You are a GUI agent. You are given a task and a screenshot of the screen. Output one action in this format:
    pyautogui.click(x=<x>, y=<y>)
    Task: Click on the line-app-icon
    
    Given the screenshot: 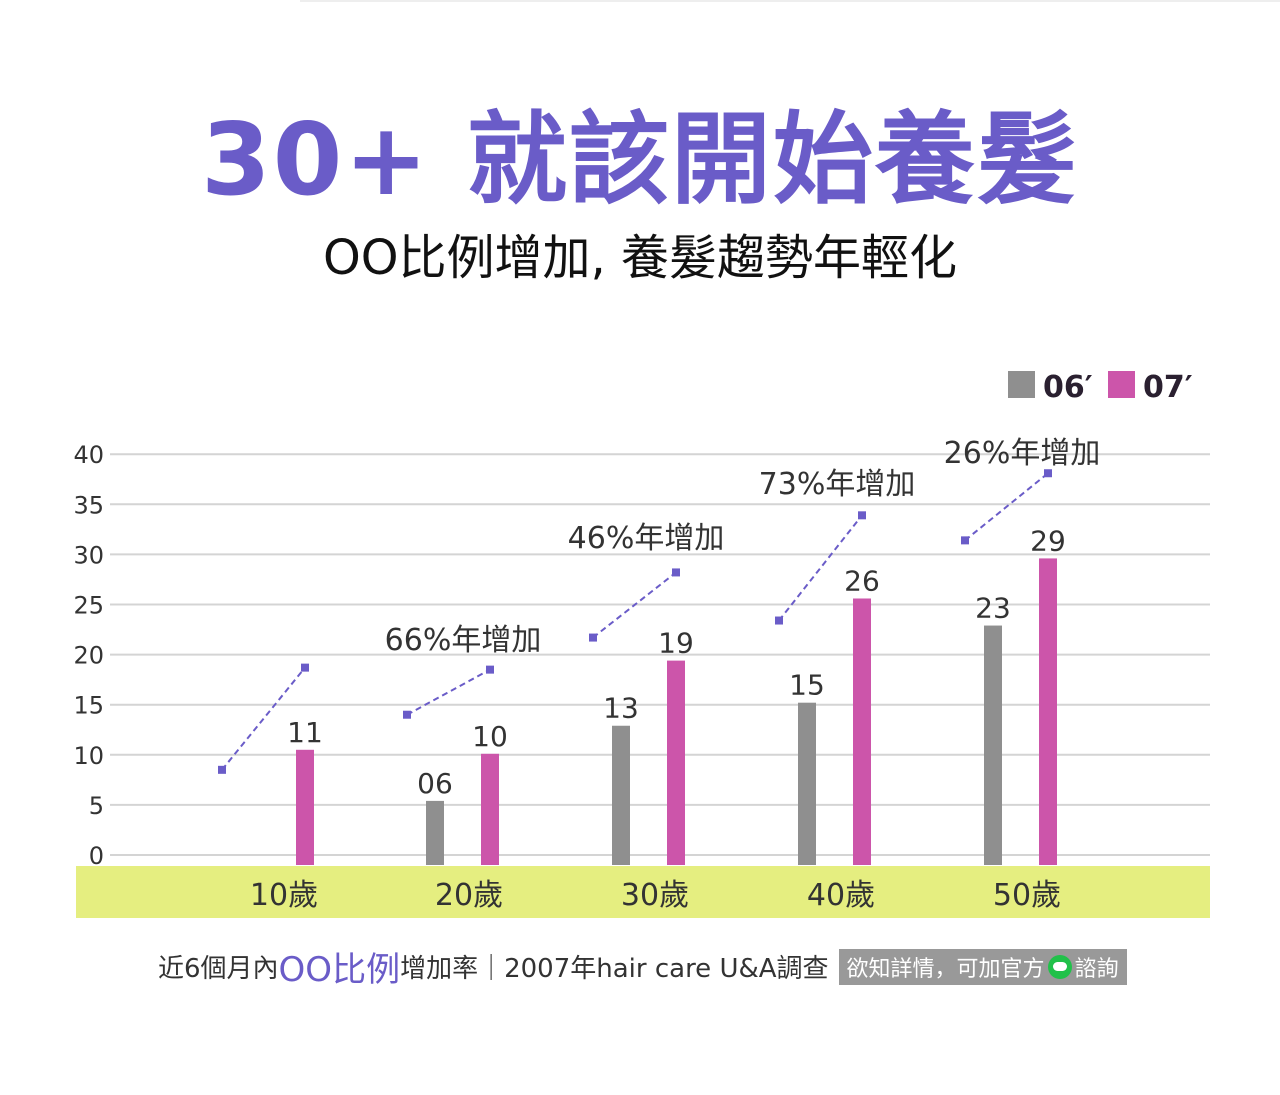 What is the action you would take?
    pyautogui.click(x=1059, y=966)
    